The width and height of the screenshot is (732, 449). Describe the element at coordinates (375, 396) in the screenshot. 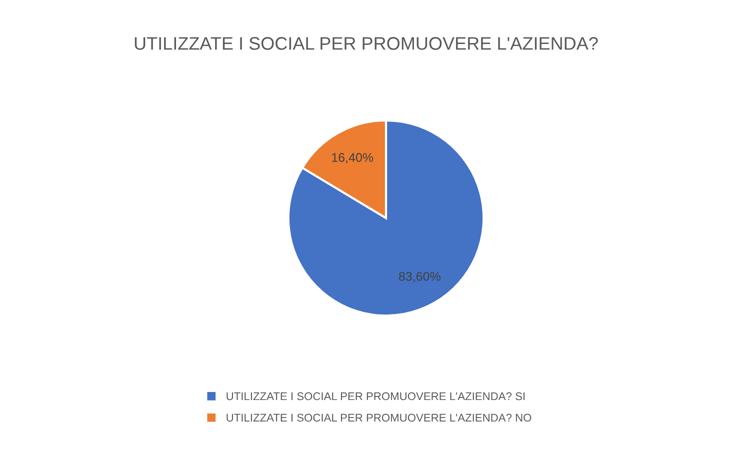

I see `legend-label: UTILIZZATE I SOCIAL PER PROMUOVERE L'AZIENDA? SI` at that location.